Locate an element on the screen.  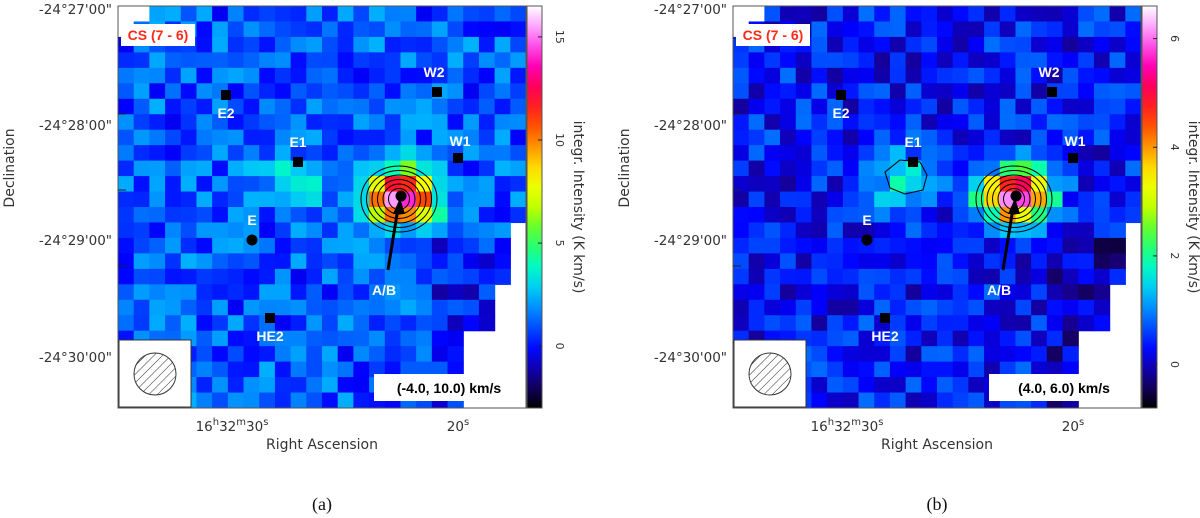
colorbar: 0 5 10 15 integr. Intensity (K km/s) is located at coordinates (556, 207).